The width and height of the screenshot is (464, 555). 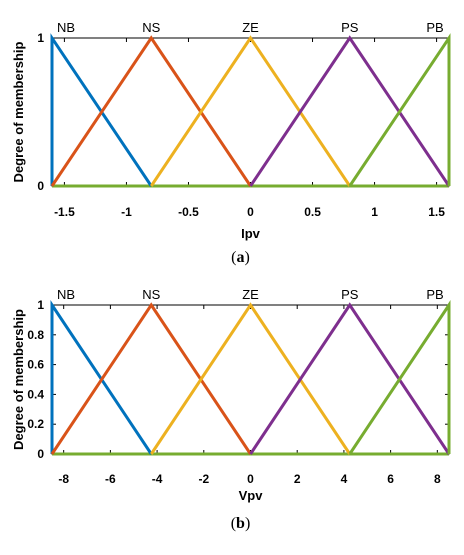 I want to click on x-tick-label: 1.5, so click(x=436, y=212).